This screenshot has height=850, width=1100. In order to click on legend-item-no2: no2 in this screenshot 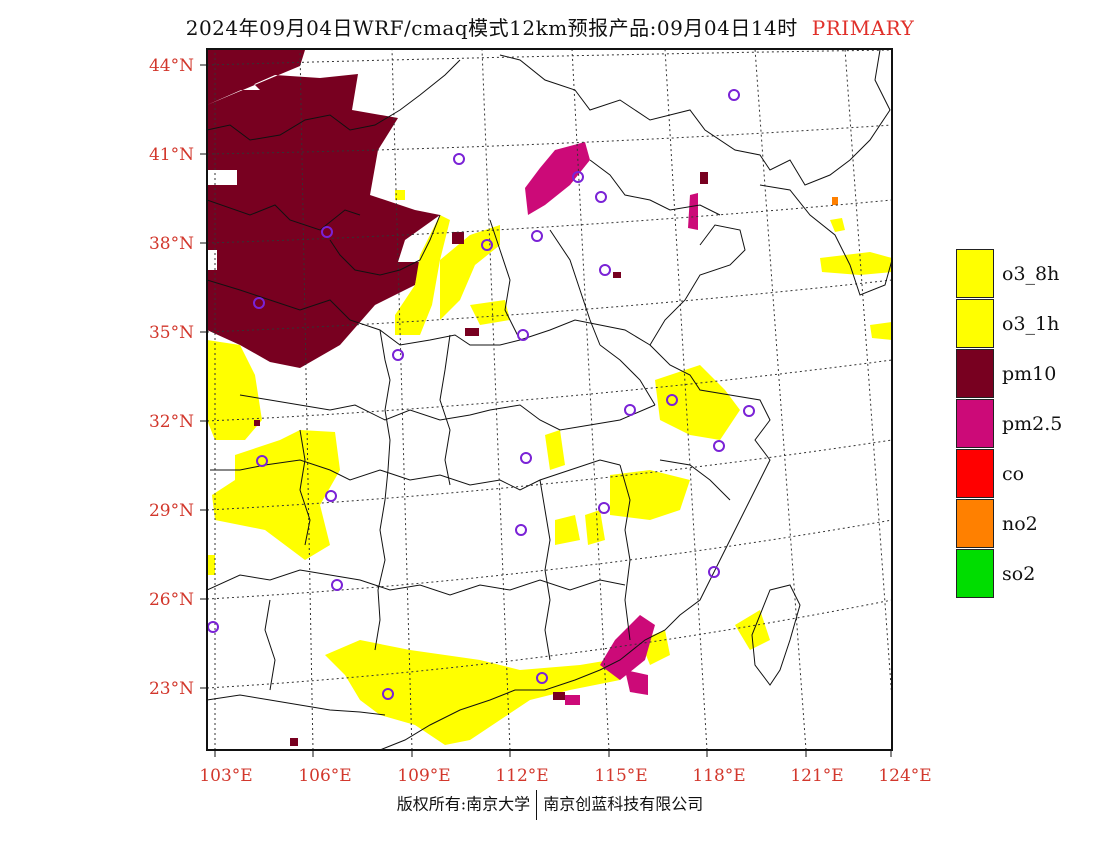, I will do `click(1021, 524)`.